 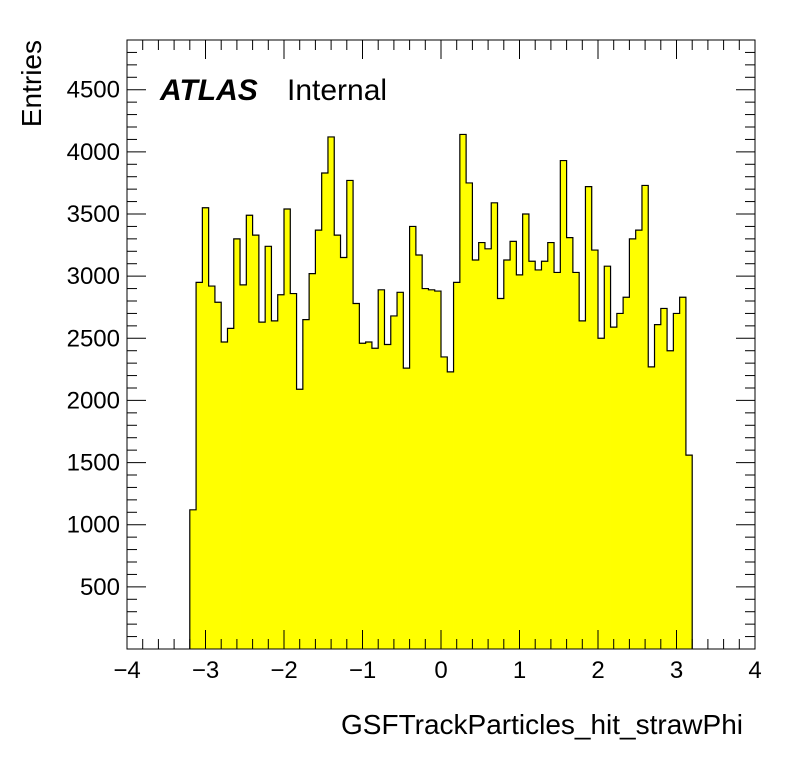 I want to click on y-tick-label: 500, so click(x=100, y=587).